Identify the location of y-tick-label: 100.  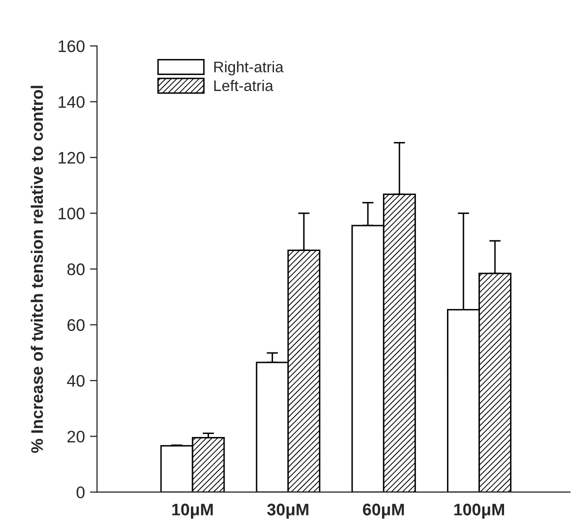
(71, 214).